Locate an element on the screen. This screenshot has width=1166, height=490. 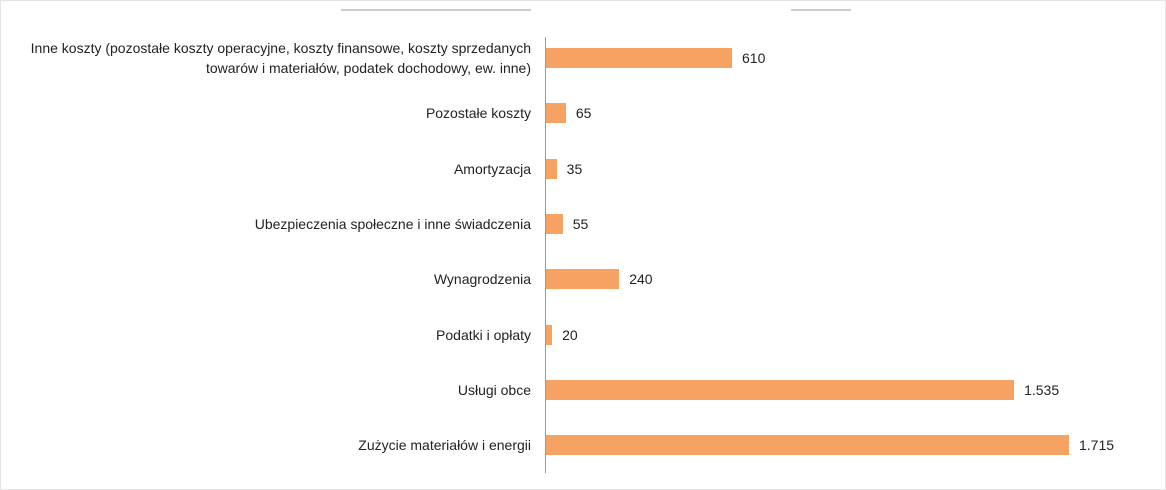
data-label: 20 is located at coordinates (570, 334).